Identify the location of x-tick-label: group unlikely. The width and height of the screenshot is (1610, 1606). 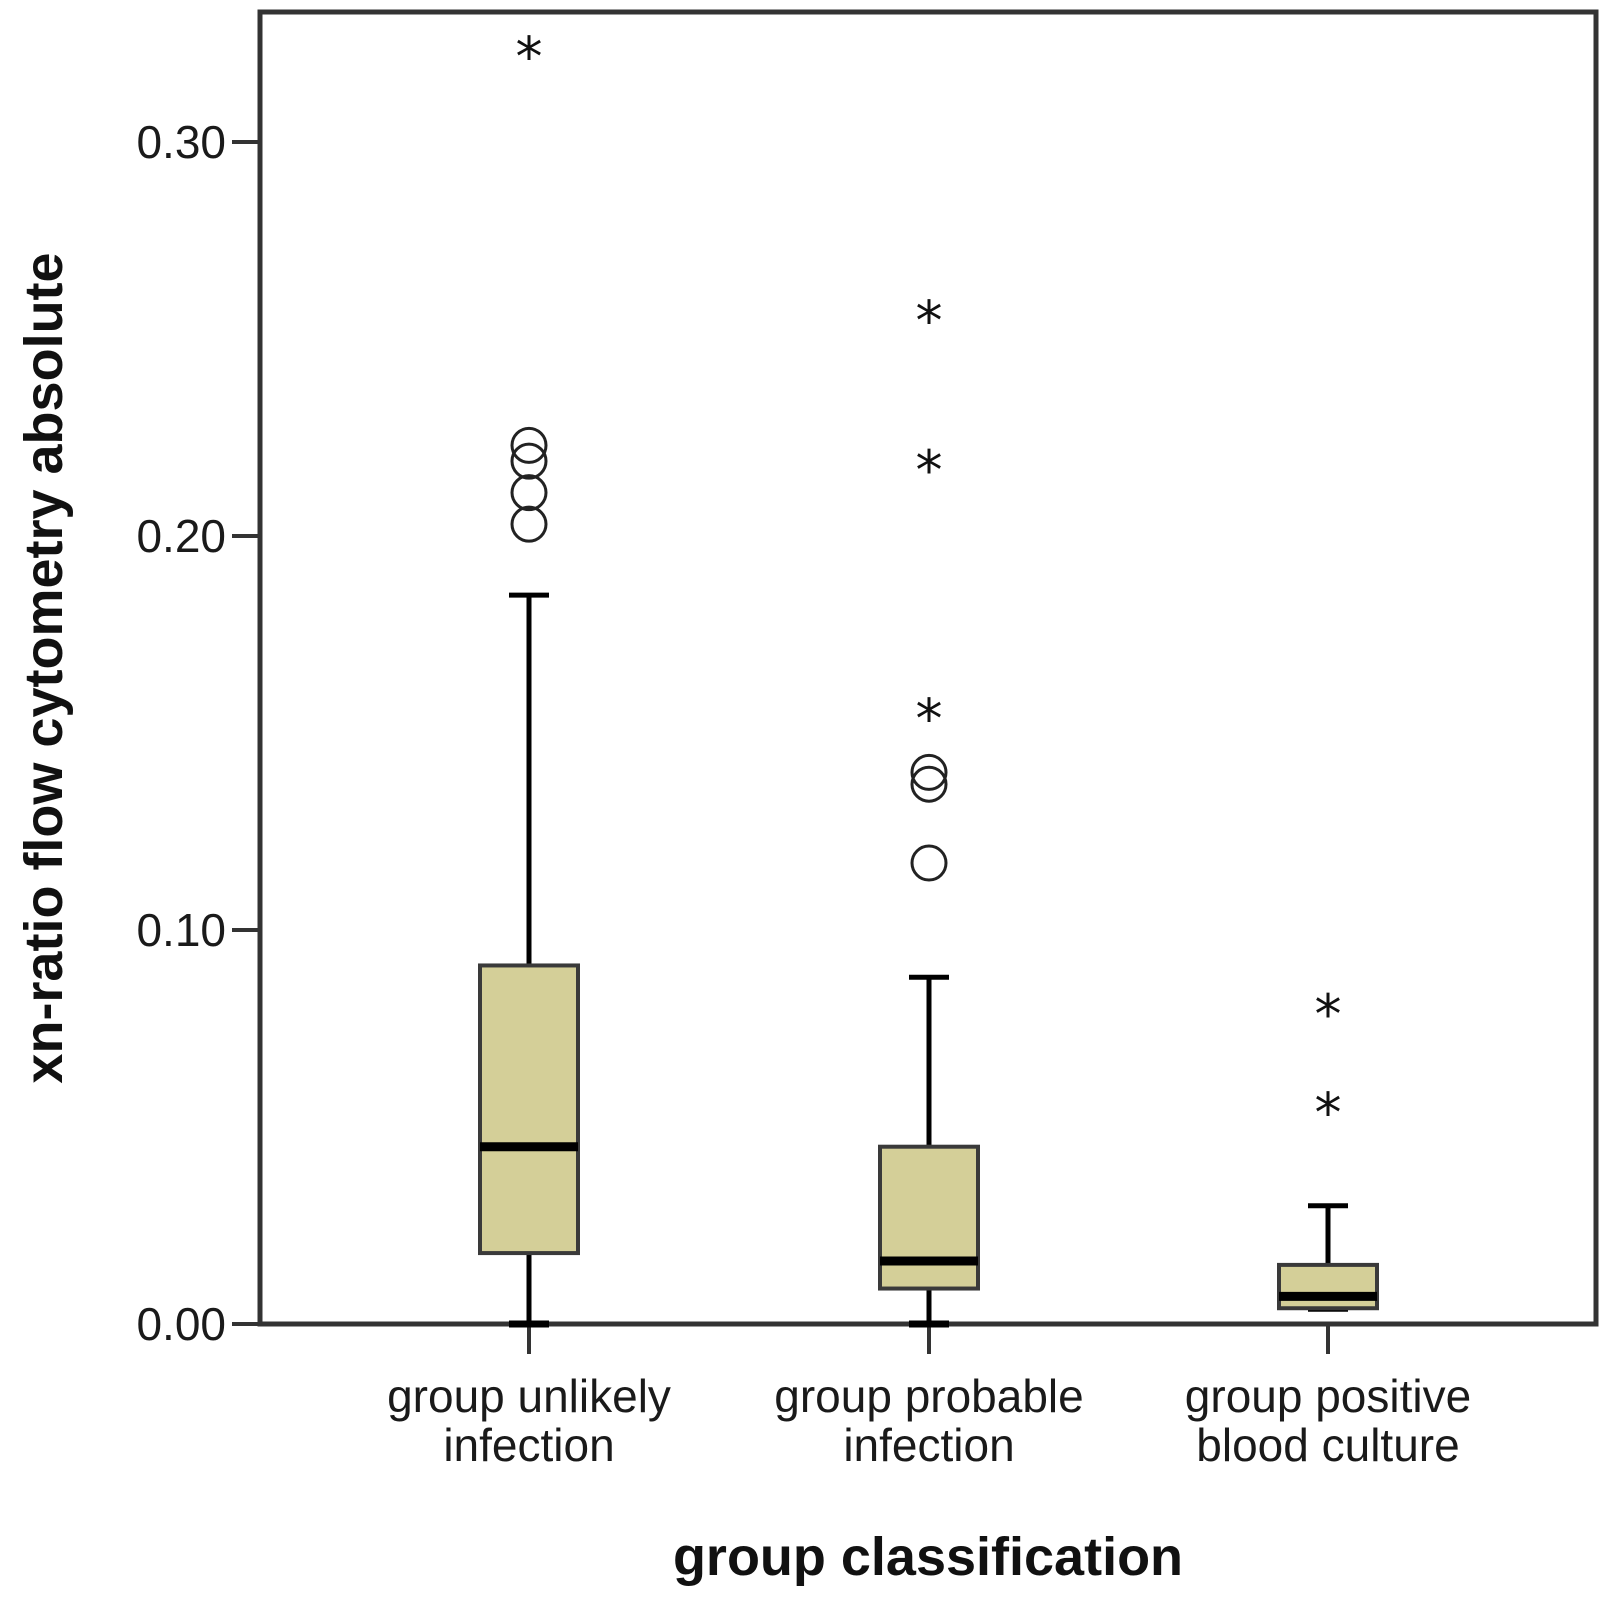
(529, 1396).